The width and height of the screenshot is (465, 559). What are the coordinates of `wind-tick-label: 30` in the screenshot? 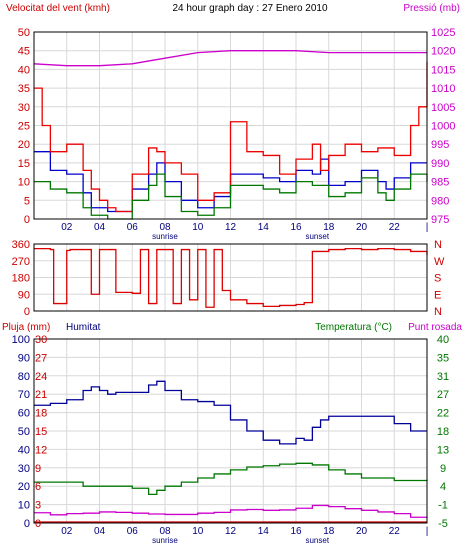 It's located at (24, 108).